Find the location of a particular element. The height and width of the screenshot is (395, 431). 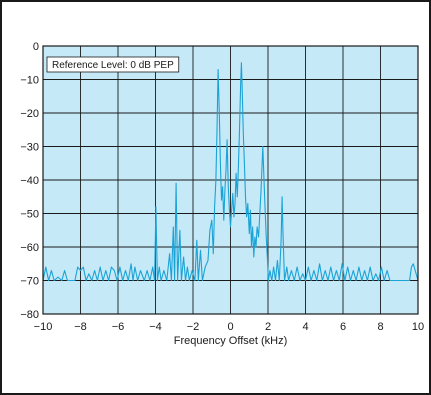

reference-level-label: Reference Level: 0 dB PEP is located at coordinates (113, 65).